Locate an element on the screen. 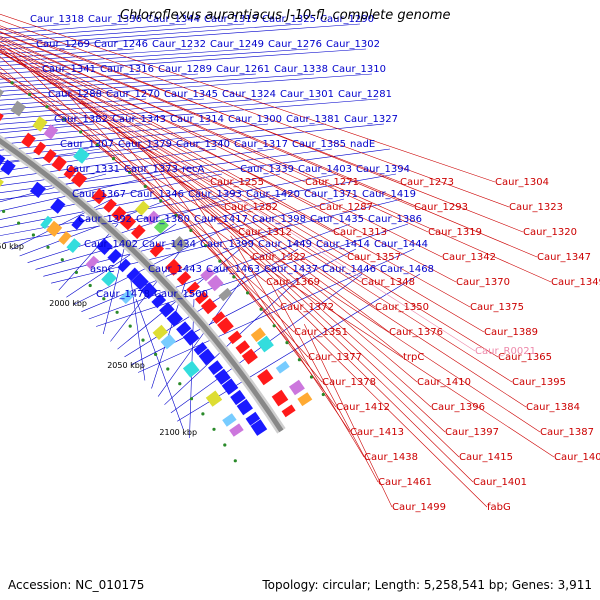  scale-tick-label: 2000 kbp is located at coordinates (68, 303).